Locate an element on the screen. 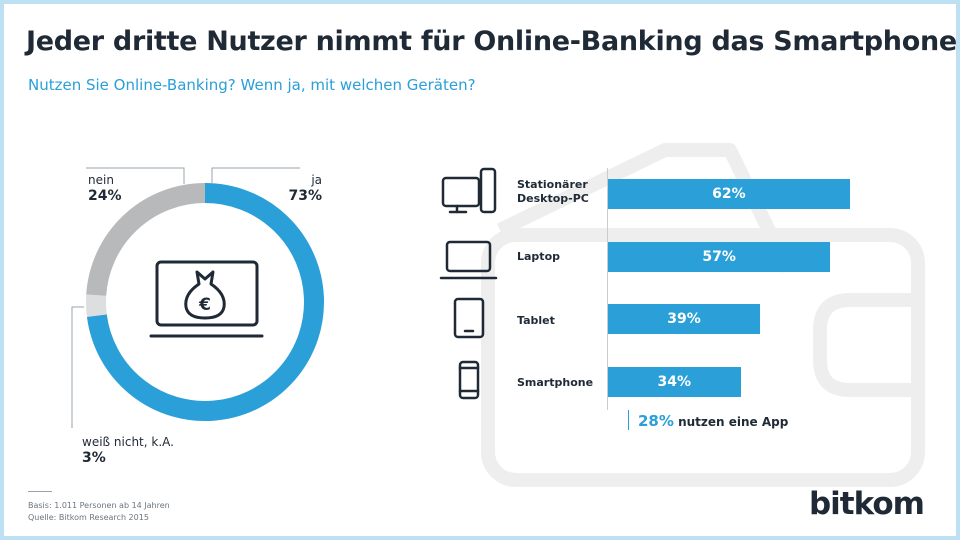  leader-line-ja is located at coordinates (255, 175).